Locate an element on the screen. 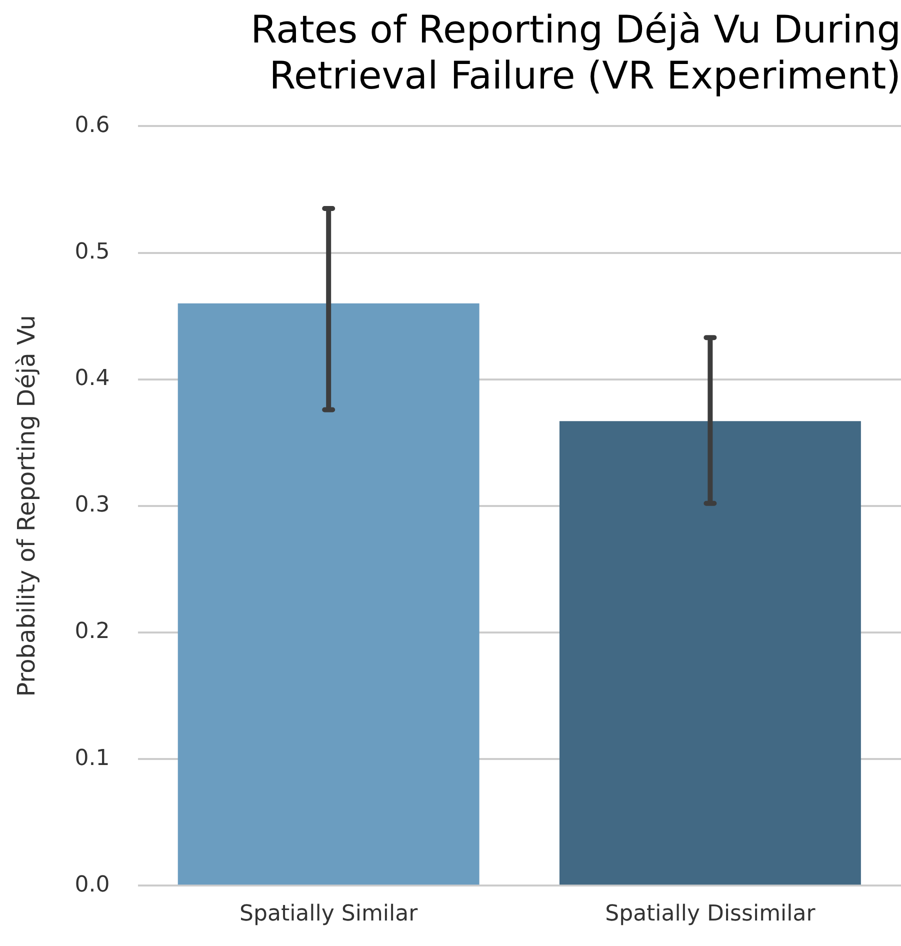 The height and width of the screenshot is (946, 901). y-tick-label: 0.1 is located at coordinates (92, 758).